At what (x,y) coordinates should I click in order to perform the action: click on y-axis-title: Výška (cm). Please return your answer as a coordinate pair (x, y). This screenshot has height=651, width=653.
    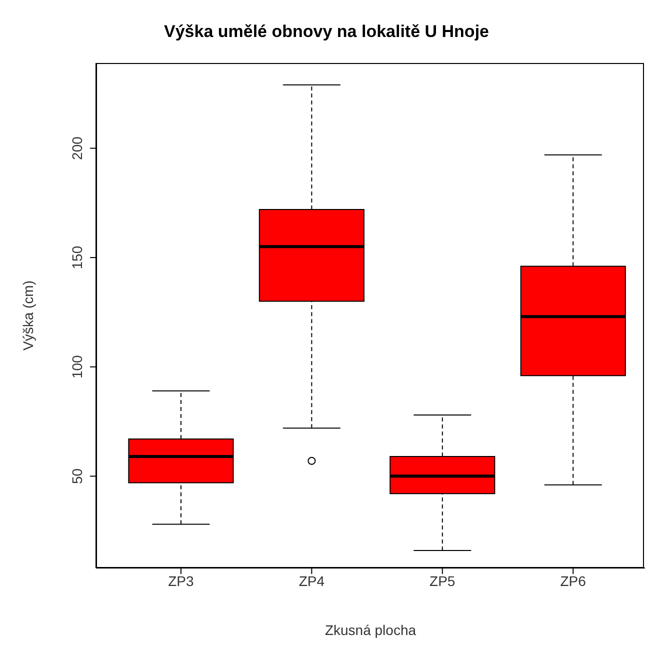
    Looking at the image, I should click on (28, 315).